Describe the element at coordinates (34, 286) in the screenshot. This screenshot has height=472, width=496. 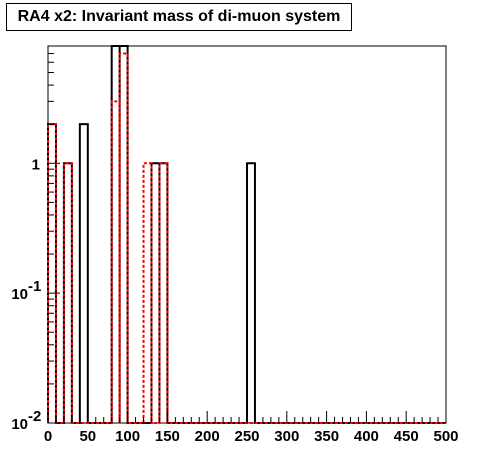
I see `y-tick-exponent: -1` at that location.